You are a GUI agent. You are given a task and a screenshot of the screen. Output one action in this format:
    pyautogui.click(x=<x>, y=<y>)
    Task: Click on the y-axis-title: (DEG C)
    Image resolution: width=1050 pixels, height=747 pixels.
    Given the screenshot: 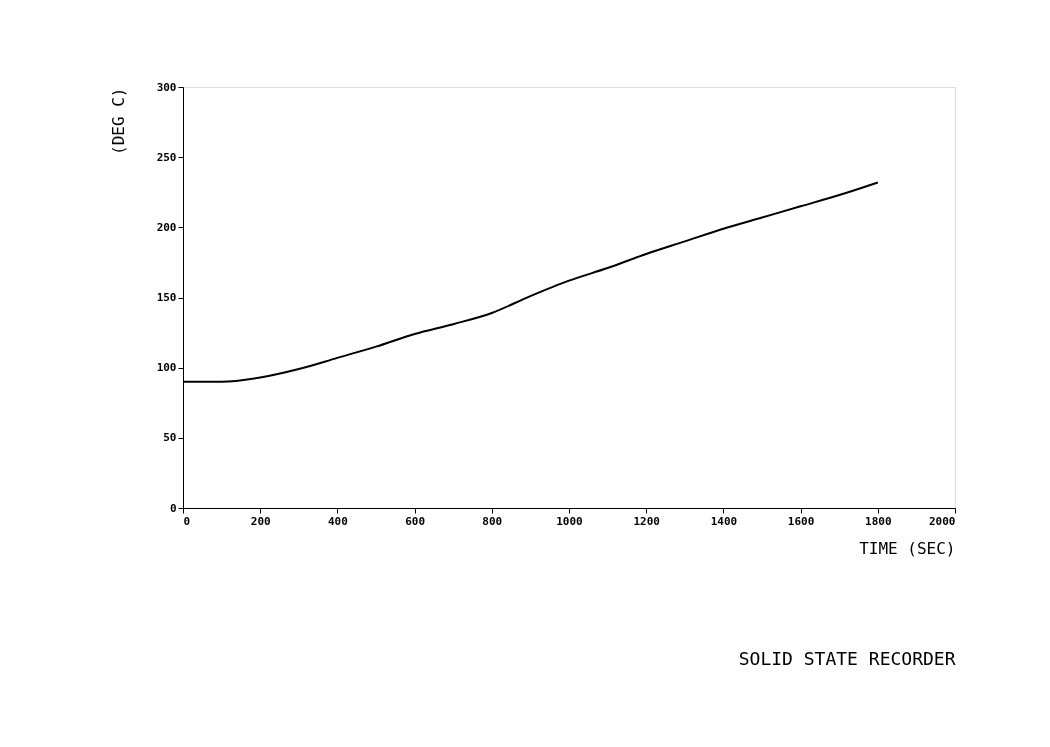 What is the action you would take?
    pyautogui.click(x=118, y=121)
    